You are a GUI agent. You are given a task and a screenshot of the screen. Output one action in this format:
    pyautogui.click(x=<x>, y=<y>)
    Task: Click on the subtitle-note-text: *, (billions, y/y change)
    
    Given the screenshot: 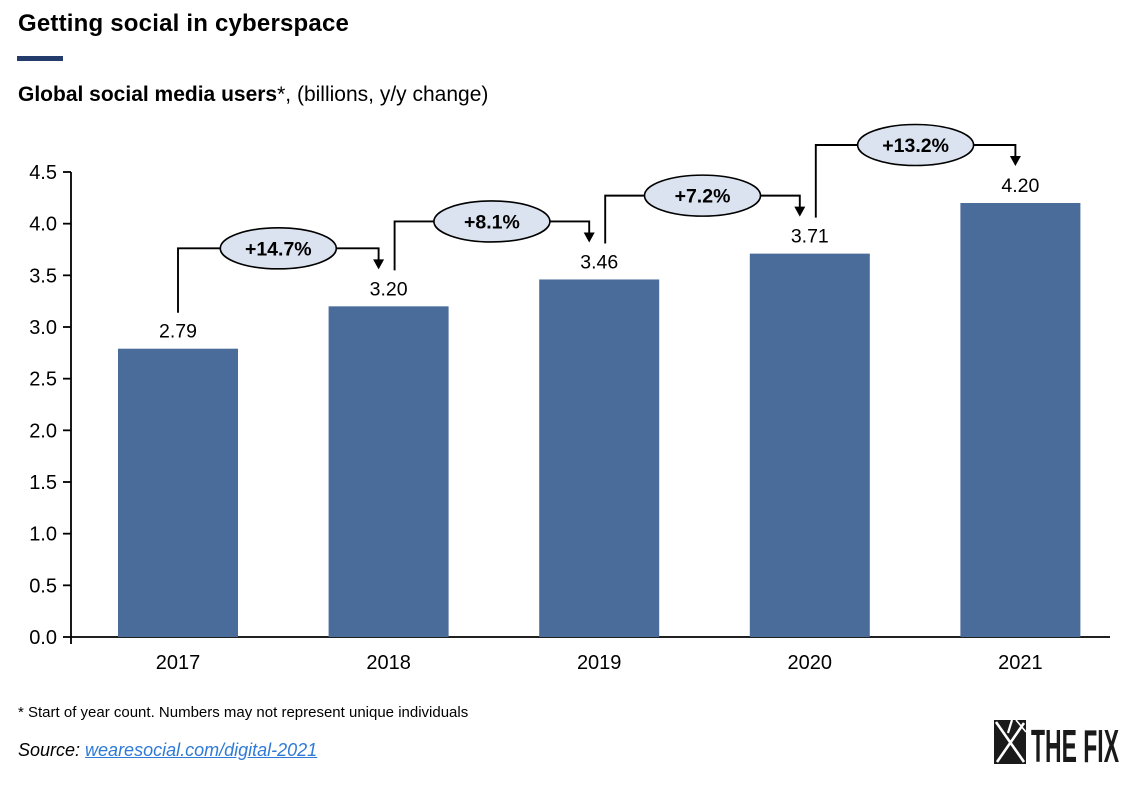 What is the action you would take?
    pyautogui.click(x=383, y=94)
    